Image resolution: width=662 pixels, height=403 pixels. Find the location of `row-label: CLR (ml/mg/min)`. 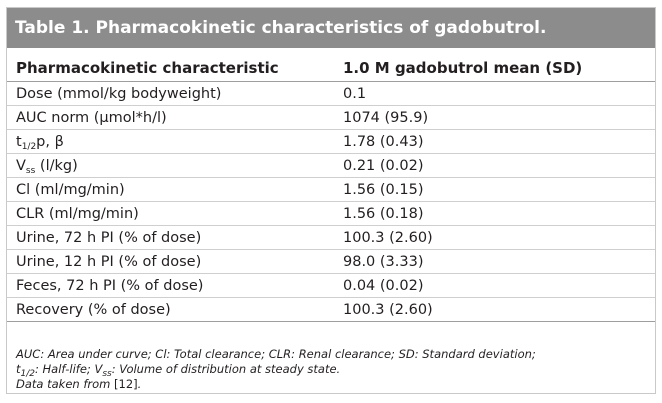

row-label: CLR (ml/mg/min) is located at coordinates (170, 213).